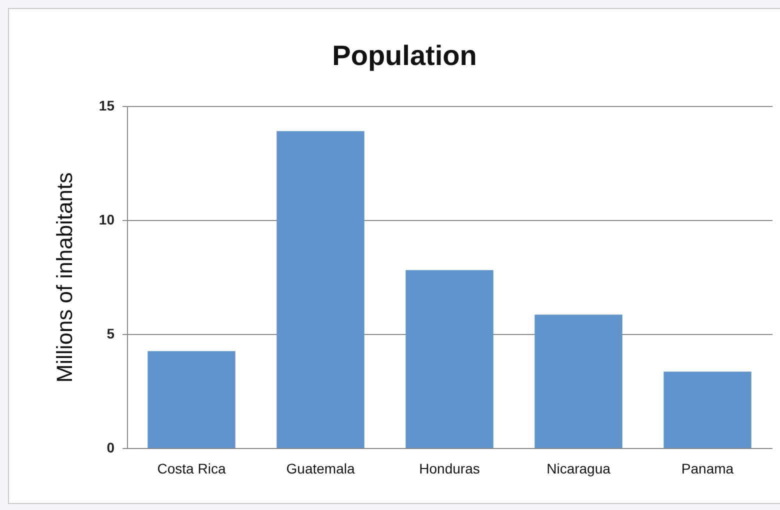  What do you see at coordinates (707, 468) in the screenshot?
I see `x-tick-label: Panama` at bounding box center [707, 468].